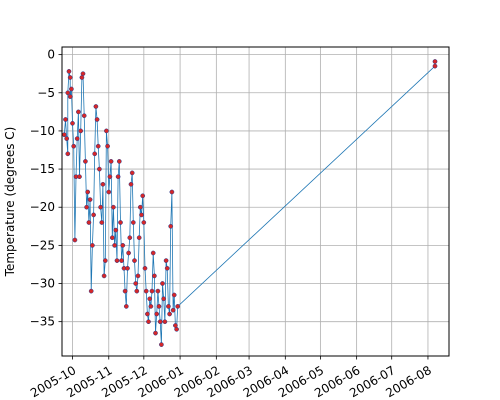 The width and height of the screenshot is (500, 400). I want to click on y-tick-label: −15, so click(42, 169).